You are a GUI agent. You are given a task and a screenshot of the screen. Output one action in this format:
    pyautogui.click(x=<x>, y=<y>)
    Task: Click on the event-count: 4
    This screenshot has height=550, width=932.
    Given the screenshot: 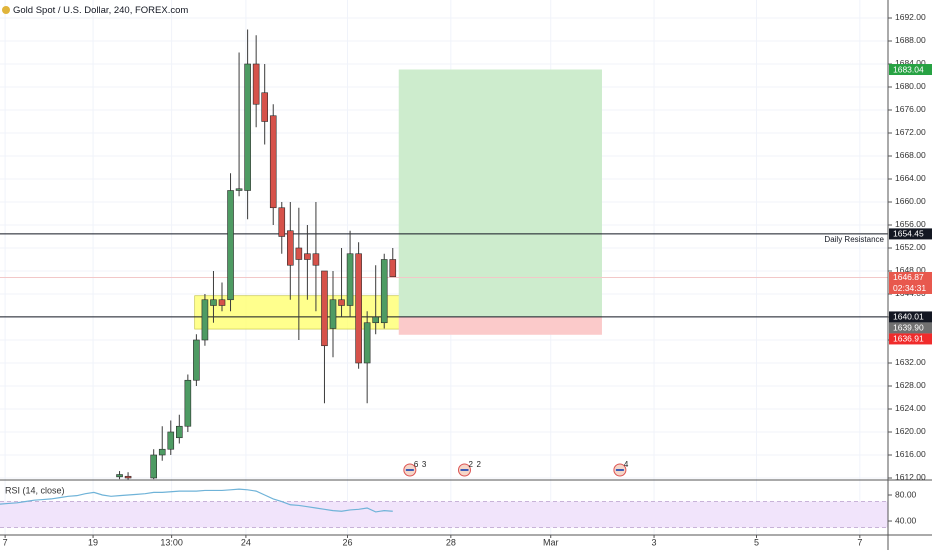 What is the action you would take?
    pyautogui.click(x=626, y=464)
    